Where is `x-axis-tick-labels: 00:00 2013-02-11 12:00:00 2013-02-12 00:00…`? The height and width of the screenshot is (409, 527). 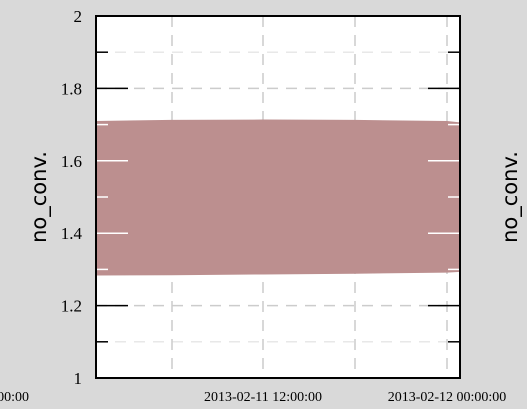
x-axis-tick-labels: 00:00 2013-02-11 12:00:00 2013-02-12 00:00… is located at coordinates (253, 397).